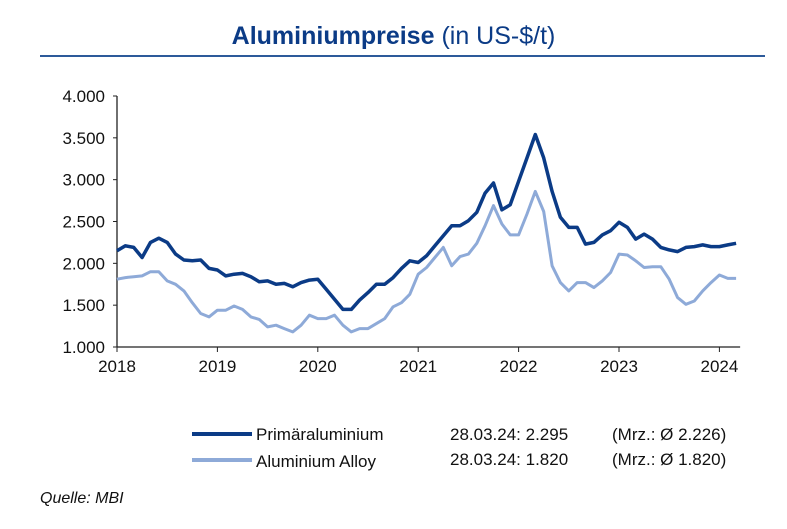 The image size is (787, 529). Describe the element at coordinates (82, 498) in the screenshot. I see `source-note: Quelle: MBI` at that location.